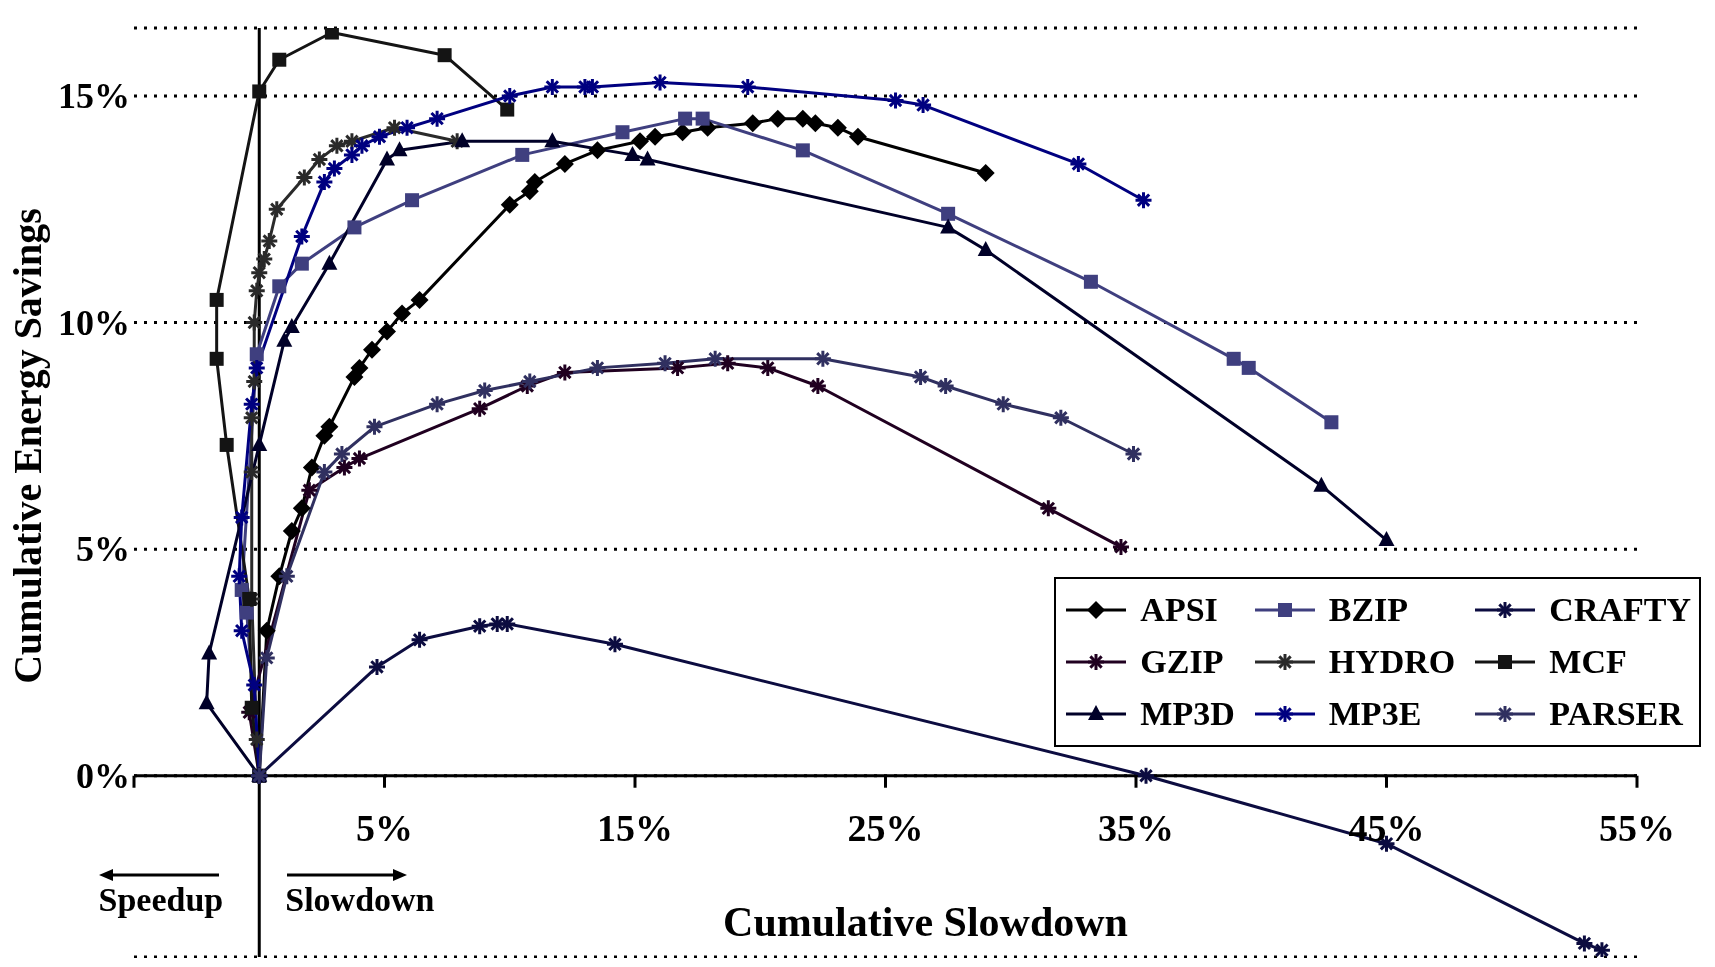 This screenshot has width=1715, height=967. I want to click on x-tick-label: 5%, so click(384, 827).